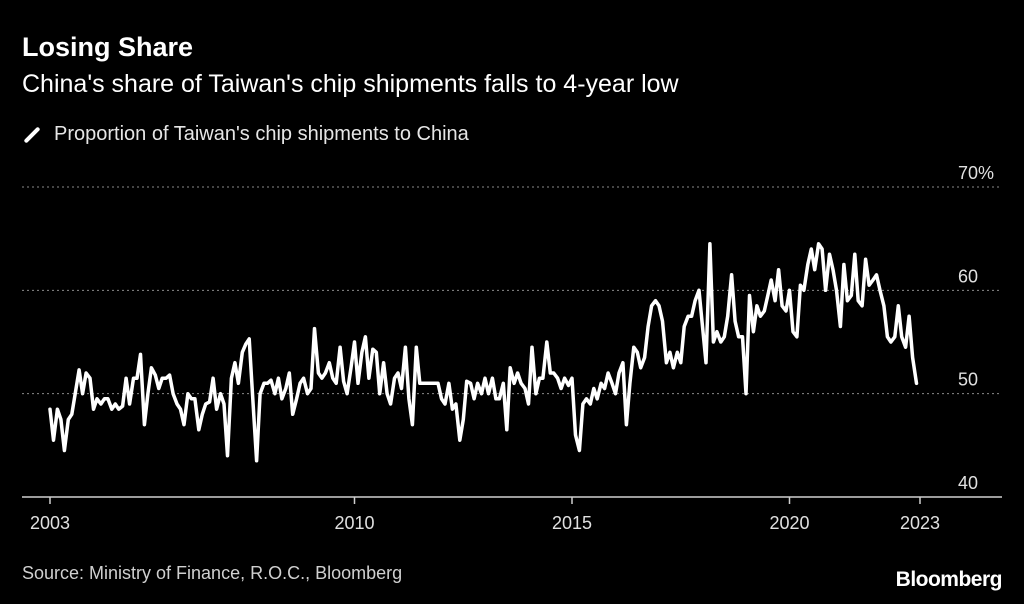 This screenshot has width=1024, height=604. What do you see at coordinates (968, 483) in the screenshot?
I see `y-tick-label-40: 40` at bounding box center [968, 483].